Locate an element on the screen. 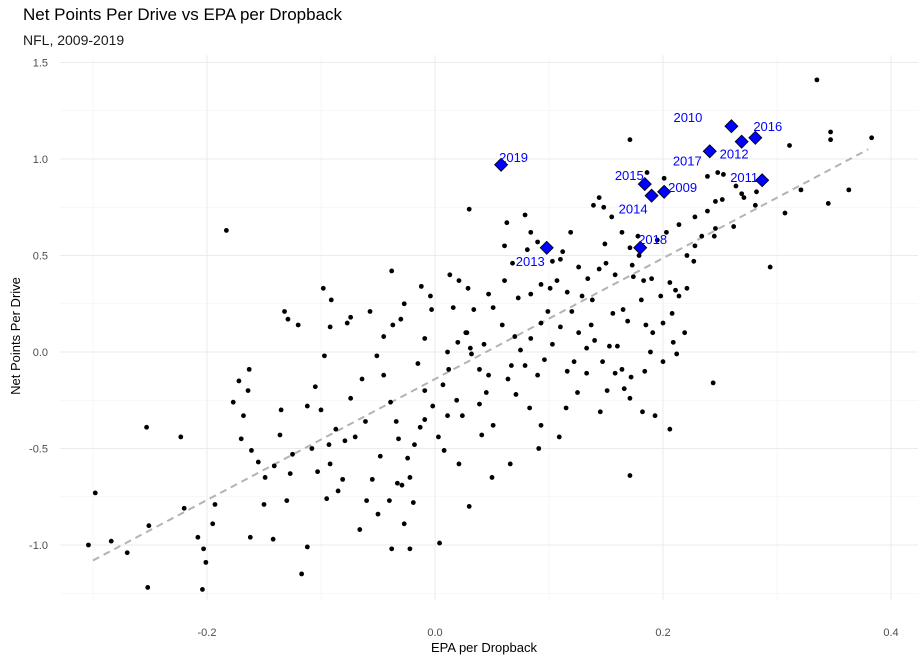 Image resolution: width=923 pixels, height=662 pixels. x-axis-label: EPA per Dropback is located at coordinates (484, 647).